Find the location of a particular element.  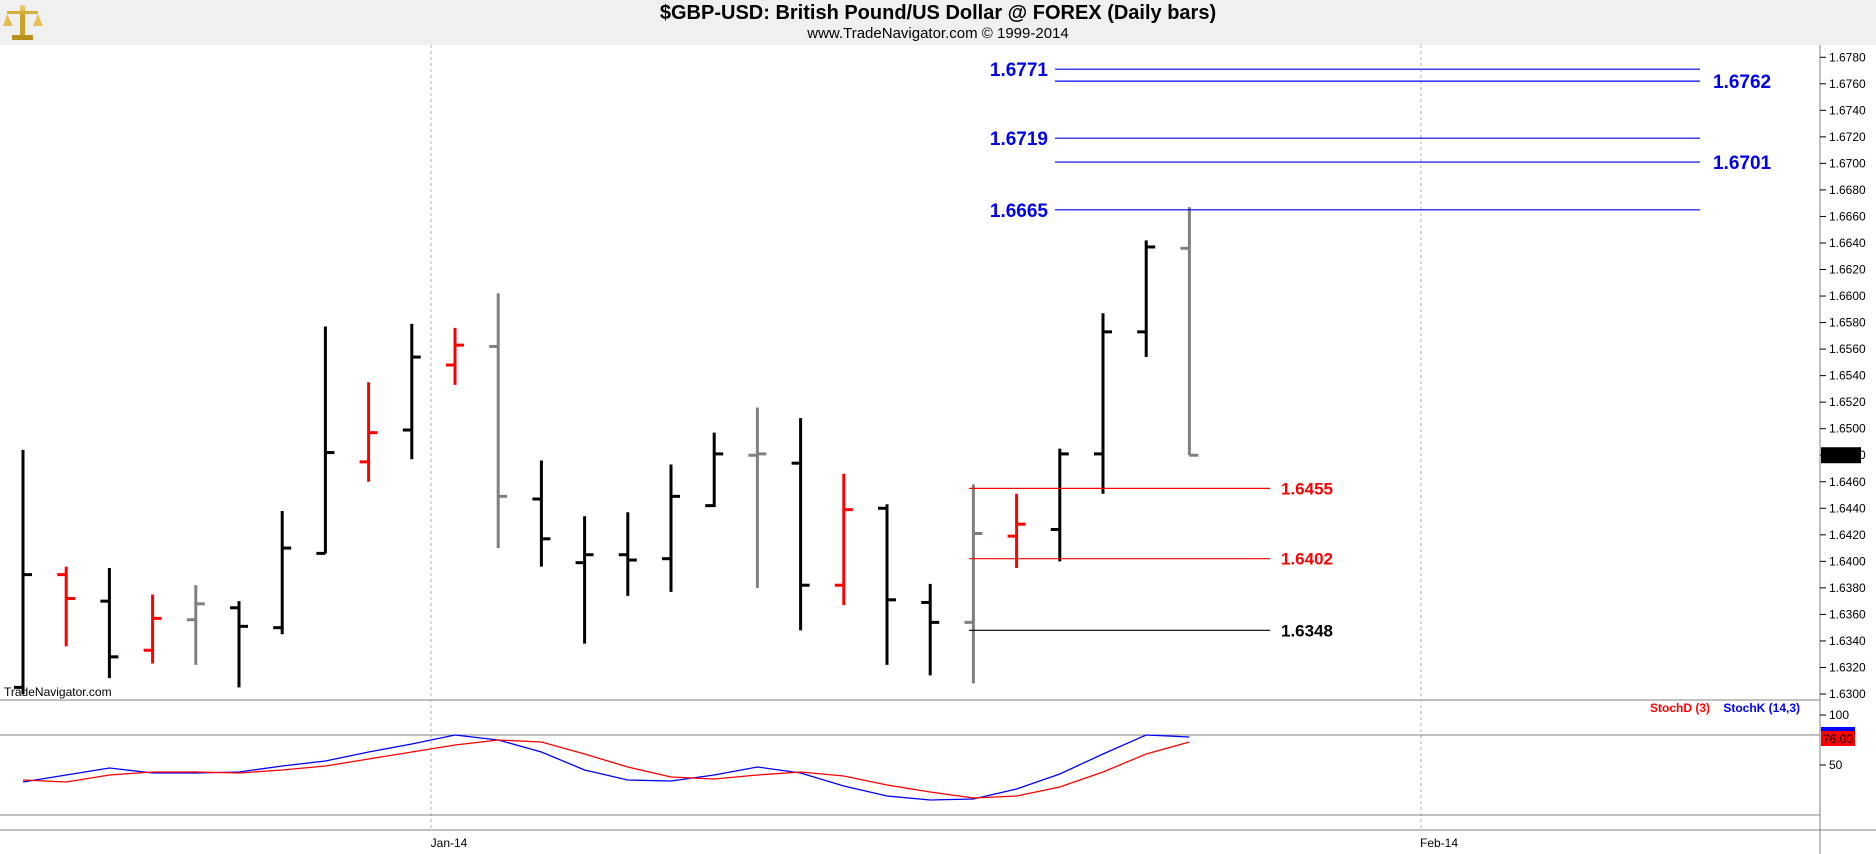

y-tick-label: 1.6380 is located at coordinates (1847, 588).